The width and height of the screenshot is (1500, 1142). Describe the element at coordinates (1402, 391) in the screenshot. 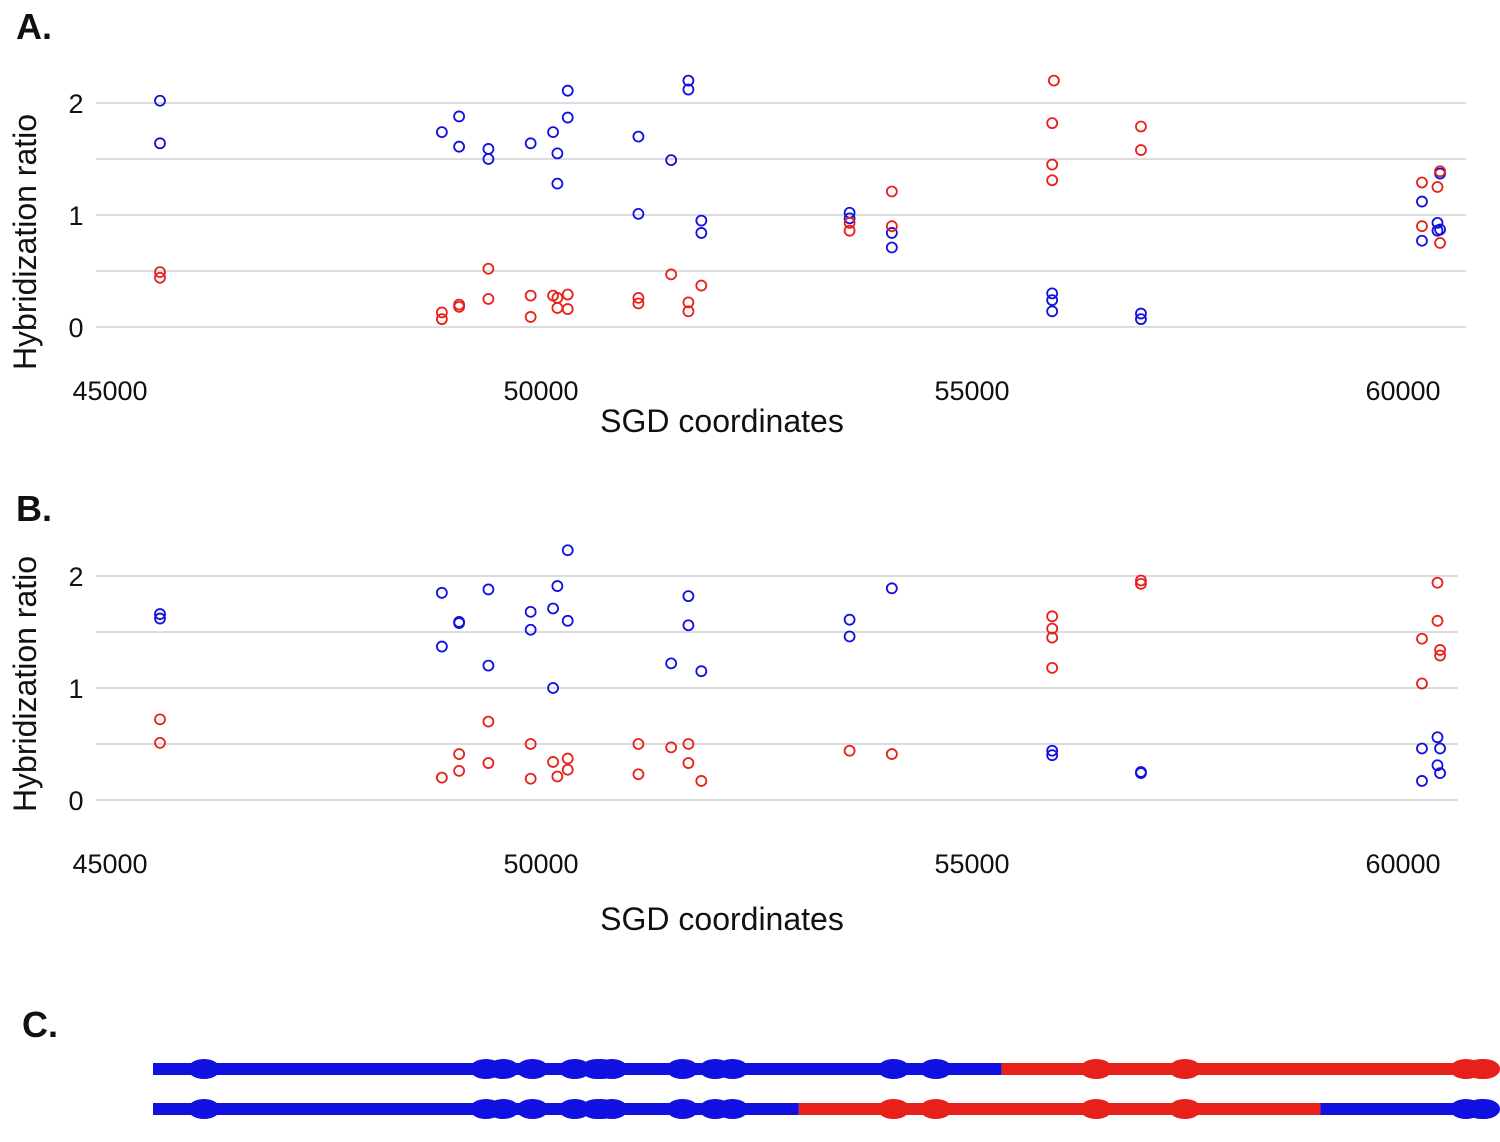

I see `x-tick-label-a-3: 60000` at that location.